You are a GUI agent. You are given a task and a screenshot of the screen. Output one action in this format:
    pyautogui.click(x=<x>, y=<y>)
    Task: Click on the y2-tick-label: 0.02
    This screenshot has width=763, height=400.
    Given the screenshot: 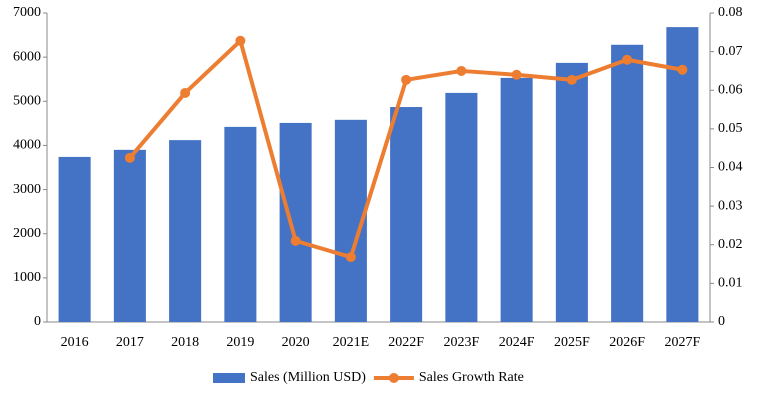 What is the action you would take?
    pyautogui.click(x=730, y=244)
    